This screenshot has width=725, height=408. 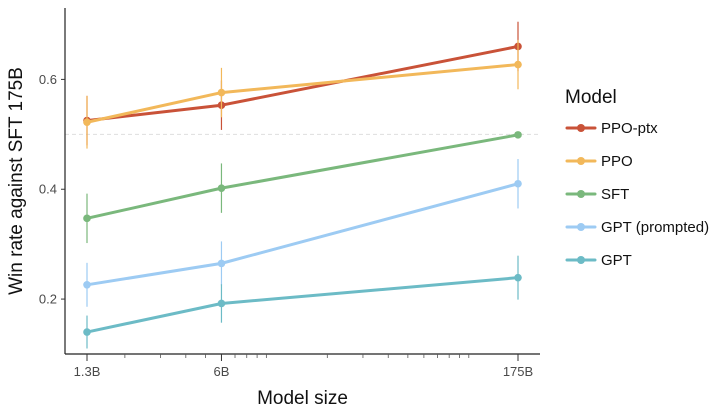 What do you see at coordinates (87, 371) in the screenshot?
I see `x-tick-label: 1.3B` at bounding box center [87, 371].